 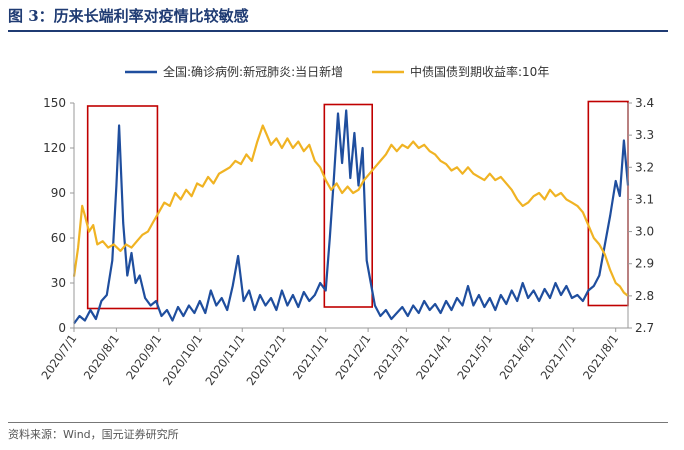 I want to click on y-left-tick-label: 60, so click(x=58, y=238).